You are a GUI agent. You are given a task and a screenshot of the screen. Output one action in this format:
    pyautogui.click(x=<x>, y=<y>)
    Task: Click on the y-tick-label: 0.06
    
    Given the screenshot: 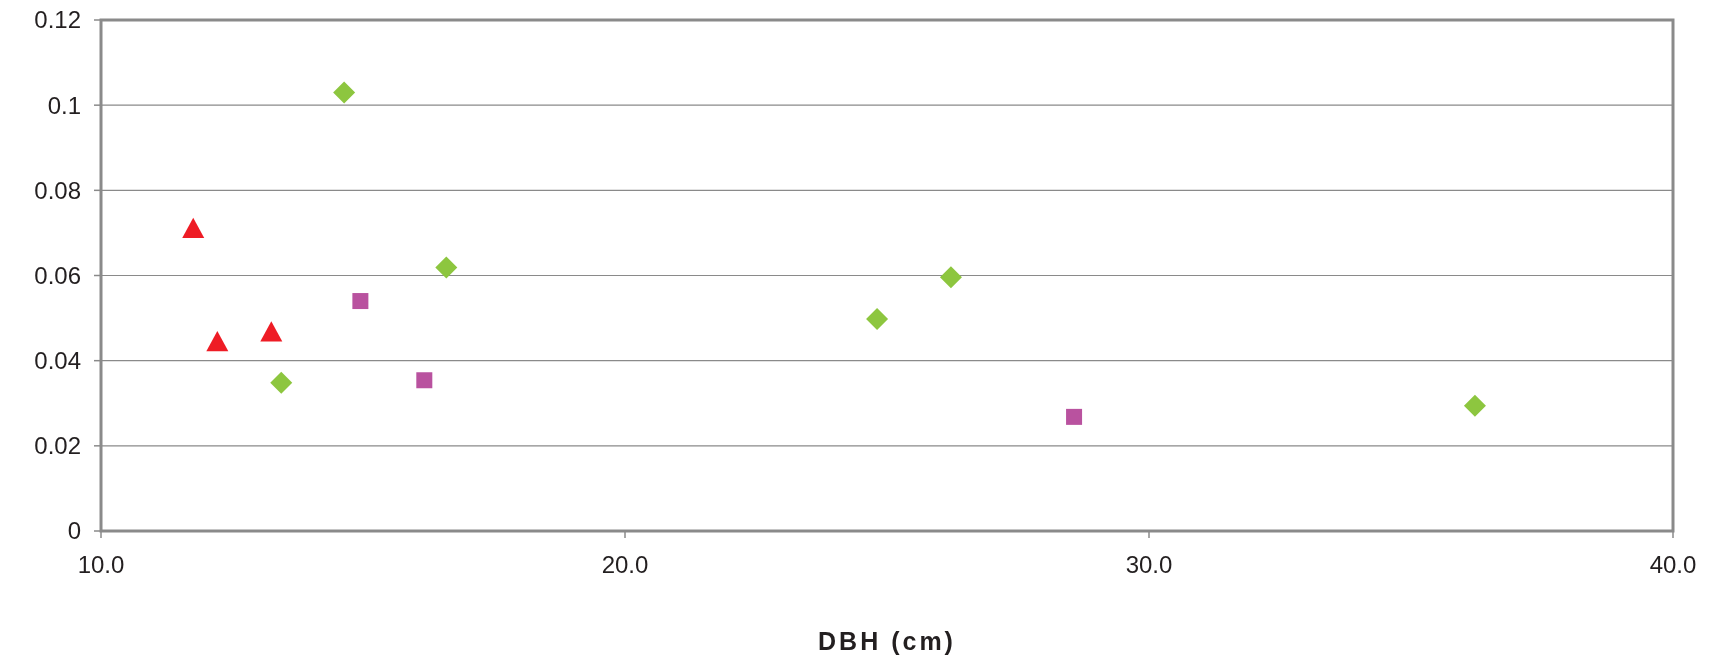 What is the action you would take?
    pyautogui.click(x=57, y=275)
    